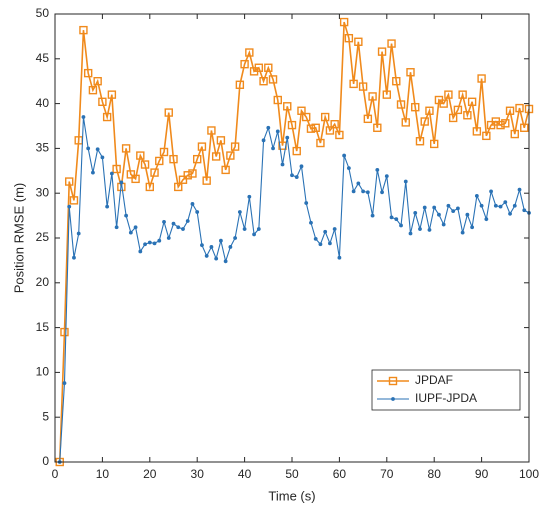 This screenshot has width=550, height=522. I want to click on y-tick-label: 50, so click(43, 13).